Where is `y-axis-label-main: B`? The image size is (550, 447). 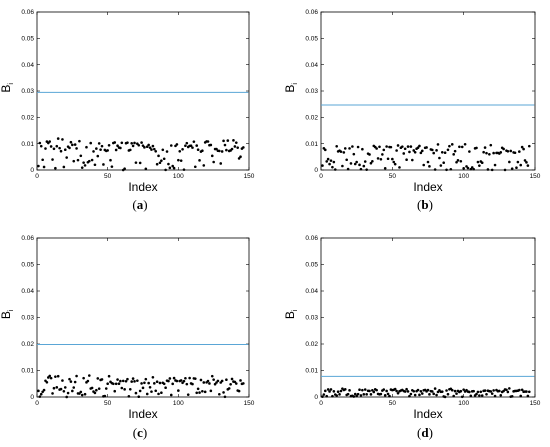
y-axis-label-main: B is located at coordinates (6, 89).